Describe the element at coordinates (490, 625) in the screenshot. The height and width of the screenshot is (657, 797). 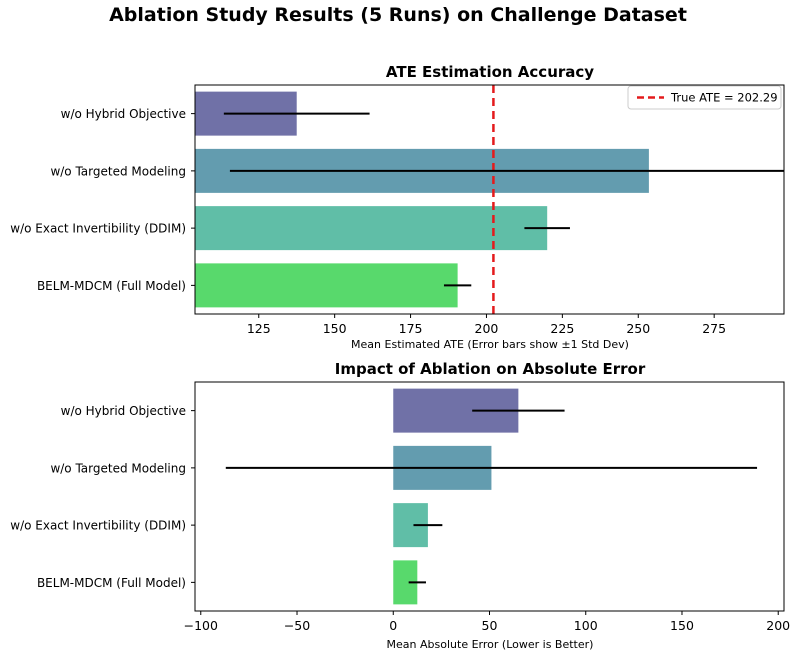
I see `error-xtick-label-50: 50` at that location.